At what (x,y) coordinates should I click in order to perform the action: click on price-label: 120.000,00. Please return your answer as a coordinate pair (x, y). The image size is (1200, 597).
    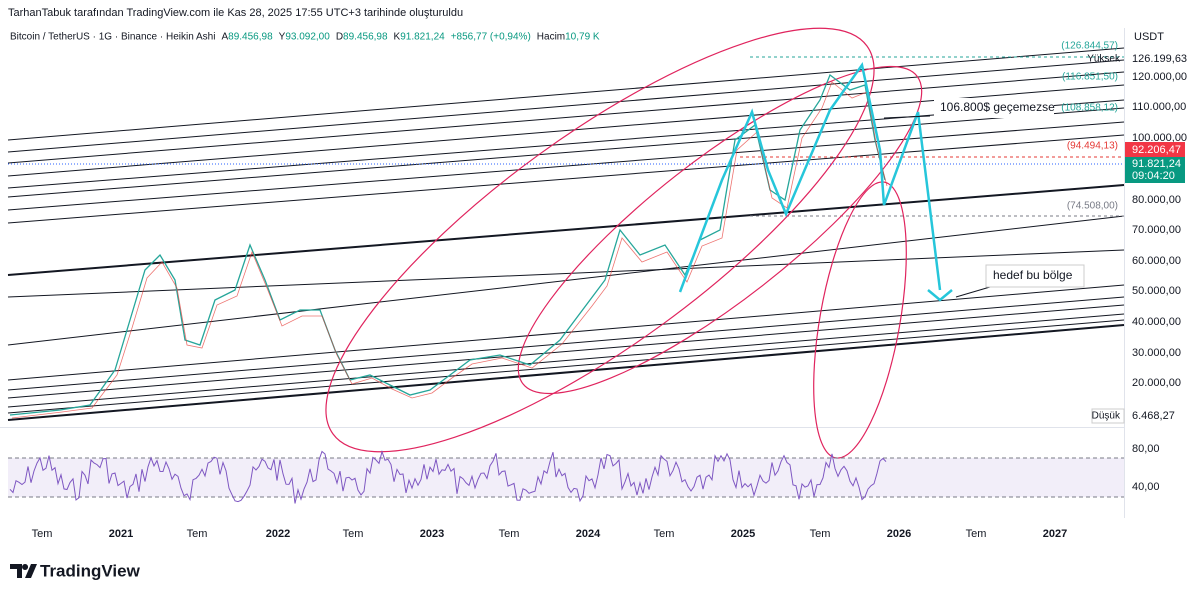
    Looking at the image, I should click on (1159, 77).